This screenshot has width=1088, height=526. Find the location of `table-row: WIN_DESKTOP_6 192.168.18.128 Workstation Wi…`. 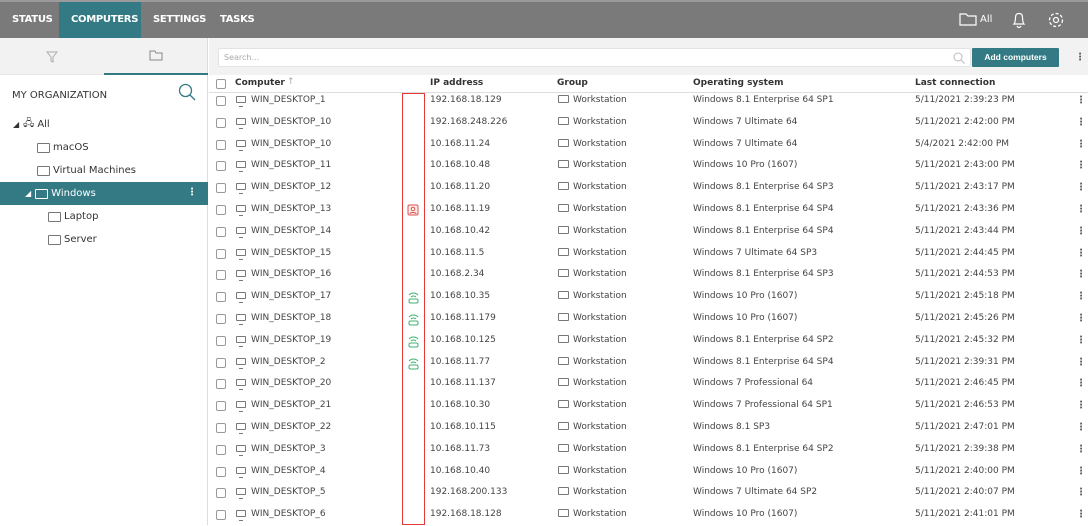

table-row: WIN_DESKTOP_6 192.168.18.128 Workstation Wi… is located at coordinates (648, 515).